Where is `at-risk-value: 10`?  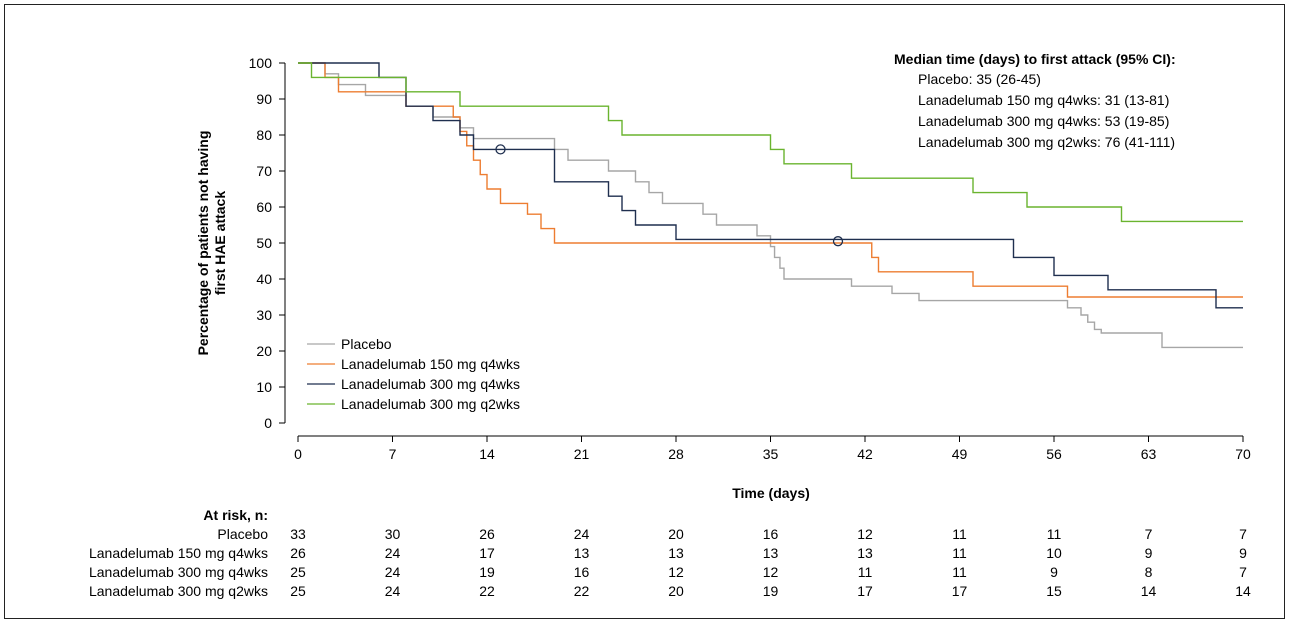 at-risk-value: 10 is located at coordinates (1054, 553).